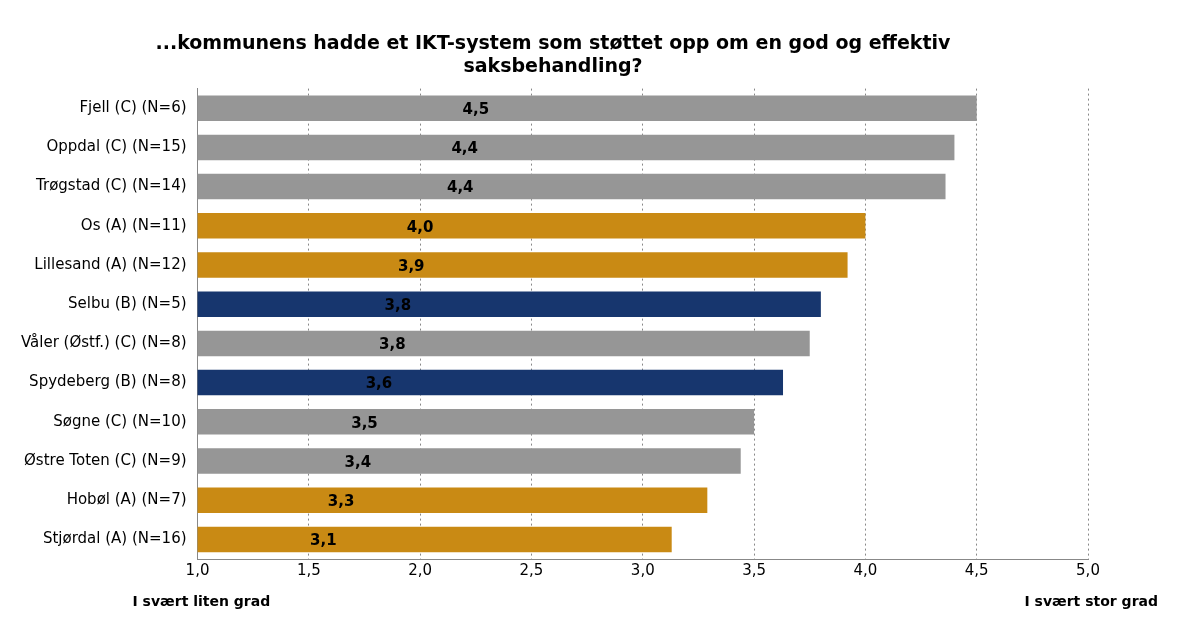 This screenshot has width=1177, height=622. I want to click on text: I svært liten grad, so click(201, 600).